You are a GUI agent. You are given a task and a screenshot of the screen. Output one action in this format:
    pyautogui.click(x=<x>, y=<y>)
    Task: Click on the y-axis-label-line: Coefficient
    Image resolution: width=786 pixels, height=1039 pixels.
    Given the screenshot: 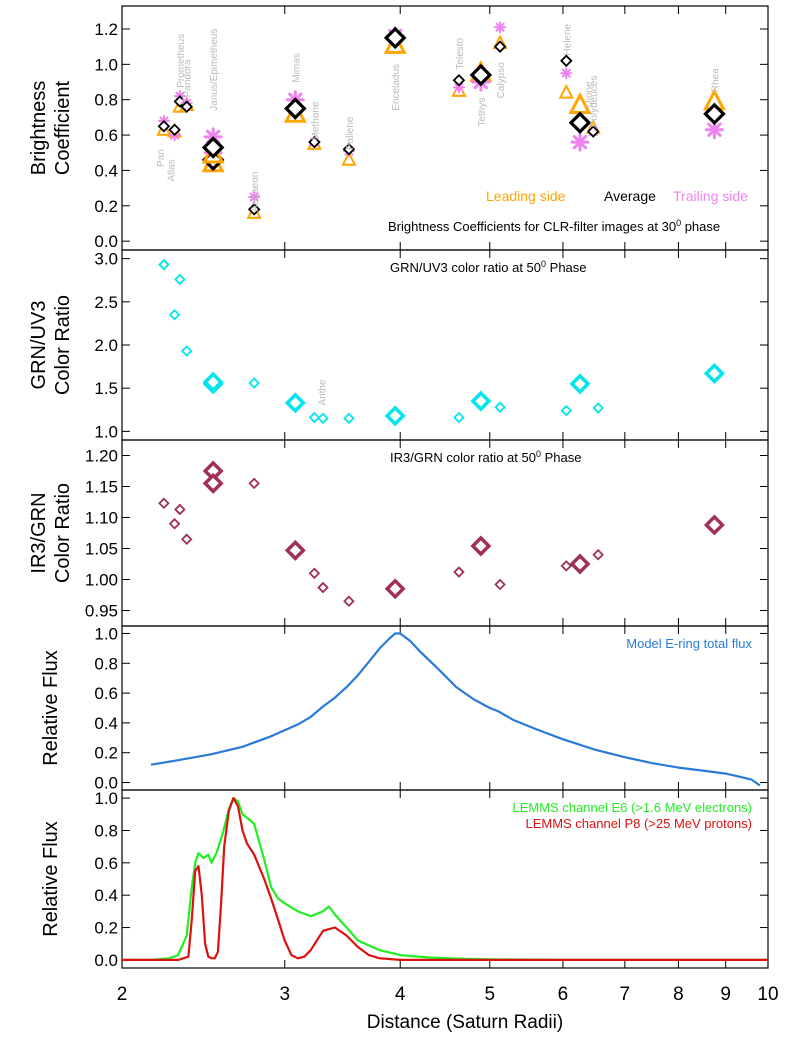 What is the action you would take?
    pyautogui.click(x=63, y=127)
    